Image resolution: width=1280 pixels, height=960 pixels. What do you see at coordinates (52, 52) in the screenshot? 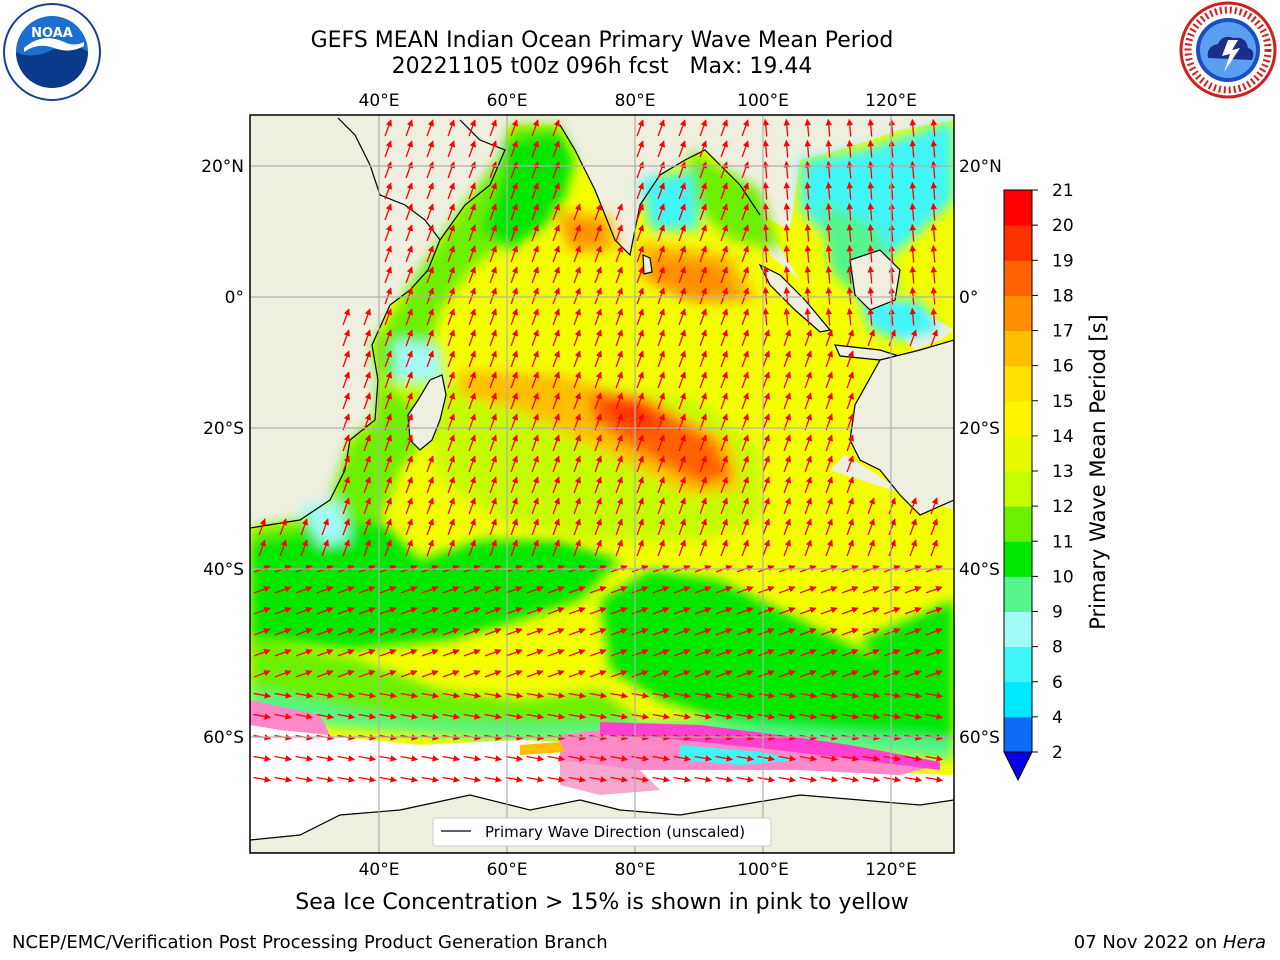
I see `noaa-logo-icon: NOAA` at bounding box center [52, 52].